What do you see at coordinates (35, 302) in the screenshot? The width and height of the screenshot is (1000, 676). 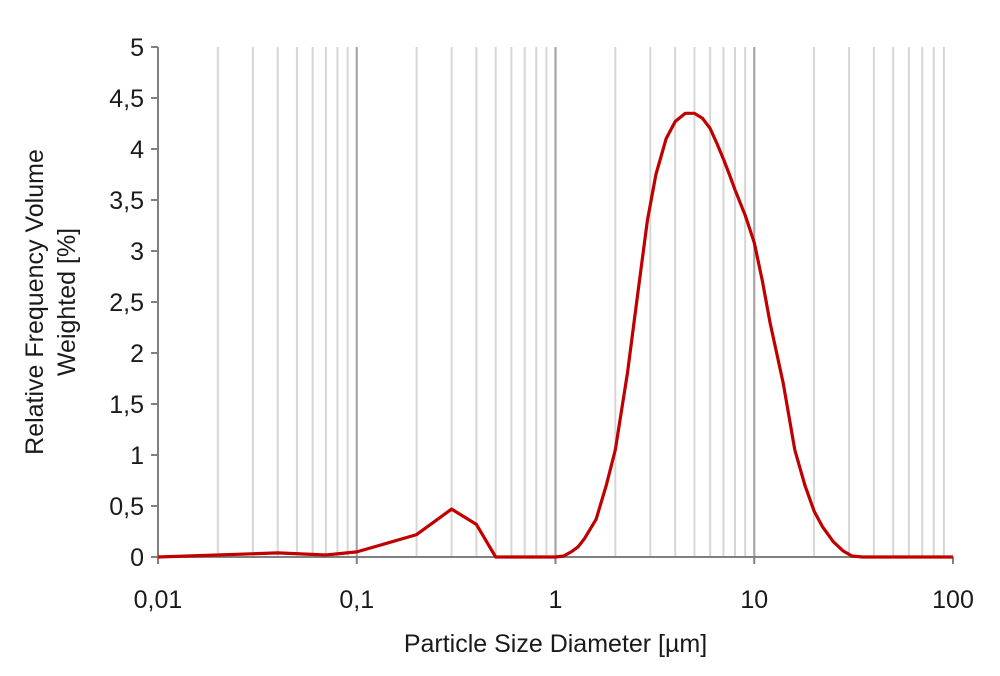 I see `y-axis-title-line-1: Relative Frequency Volume` at bounding box center [35, 302].